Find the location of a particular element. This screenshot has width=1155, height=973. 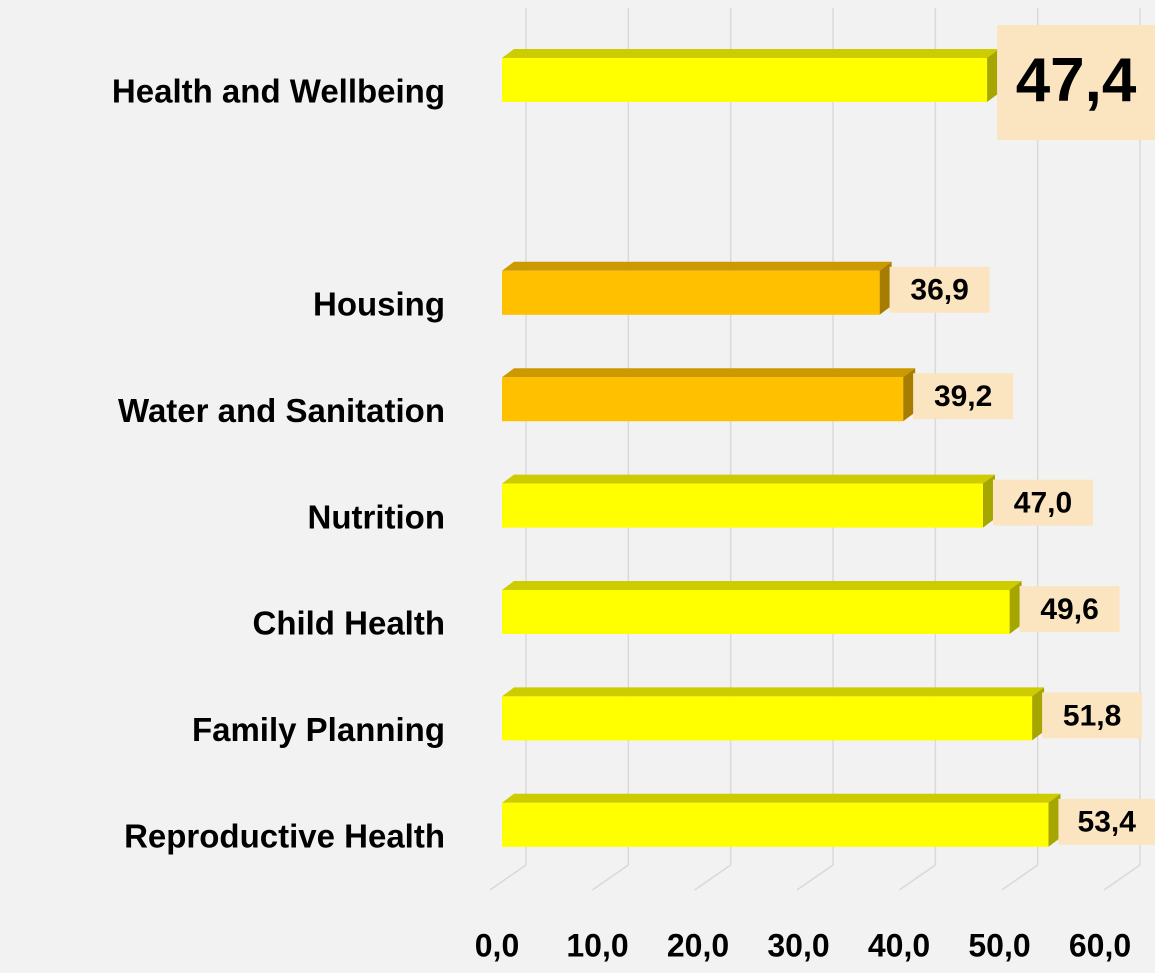

x-tick-label: 60,0 is located at coordinates (1100, 945).